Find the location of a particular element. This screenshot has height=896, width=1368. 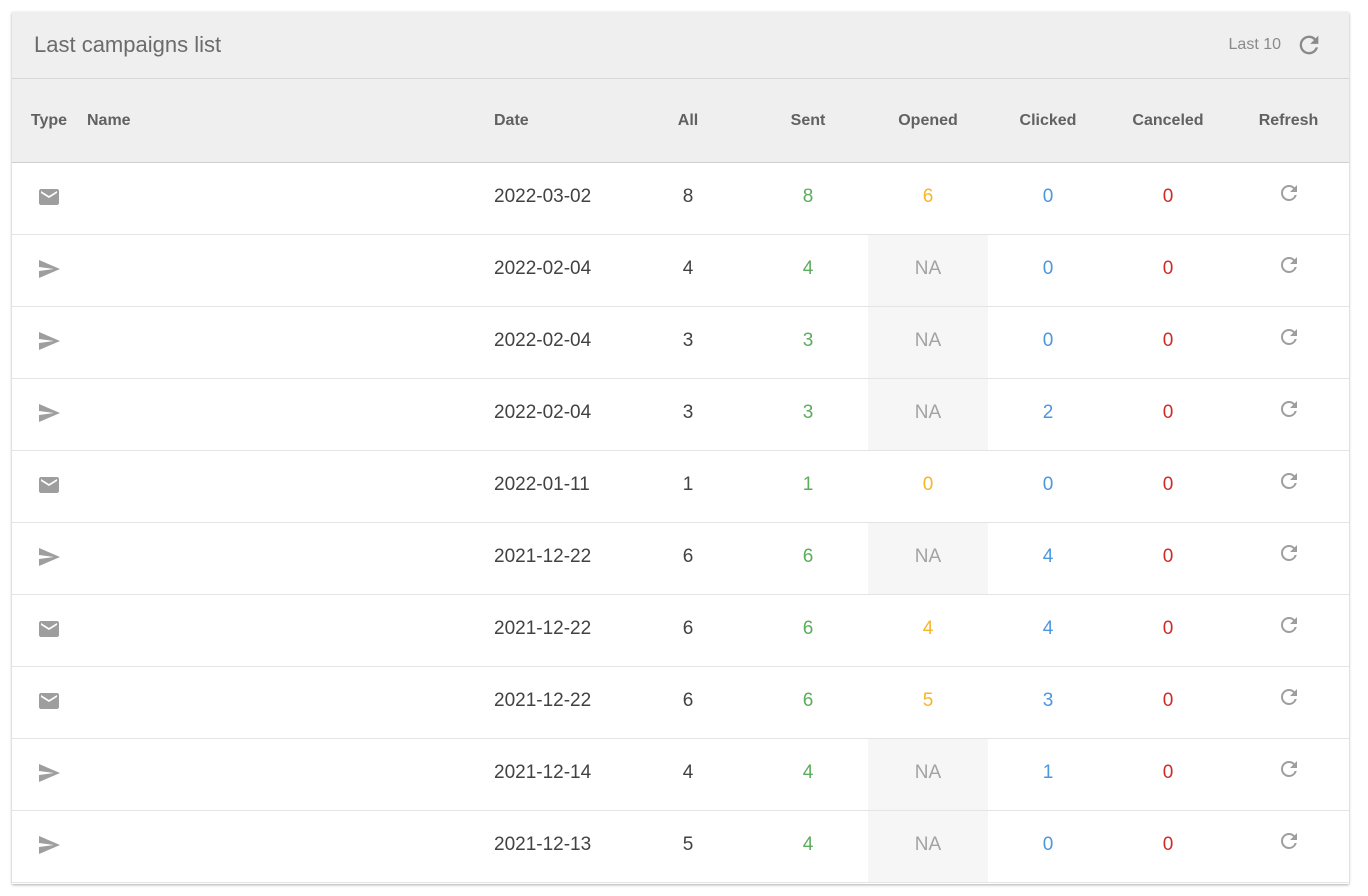

count-sent: 8 is located at coordinates (808, 196).